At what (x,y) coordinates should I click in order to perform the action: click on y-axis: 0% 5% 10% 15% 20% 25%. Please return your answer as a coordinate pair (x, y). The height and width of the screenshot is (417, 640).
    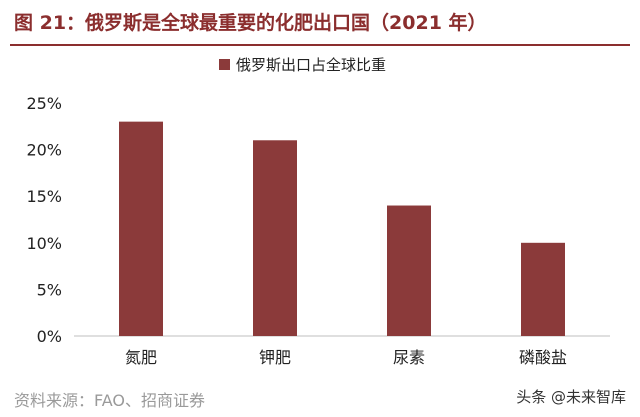
    Looking at the image, I should click on (44, 220).